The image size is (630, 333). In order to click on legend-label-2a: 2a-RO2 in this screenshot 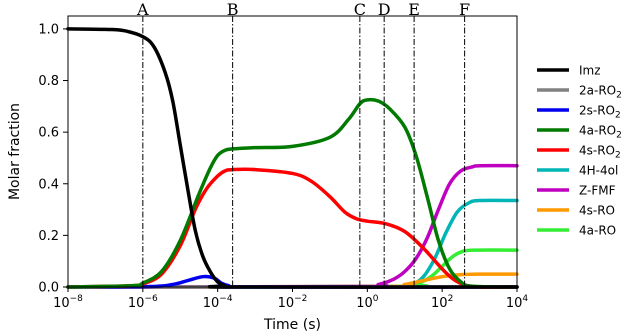, I will do `click(600, 92)`.